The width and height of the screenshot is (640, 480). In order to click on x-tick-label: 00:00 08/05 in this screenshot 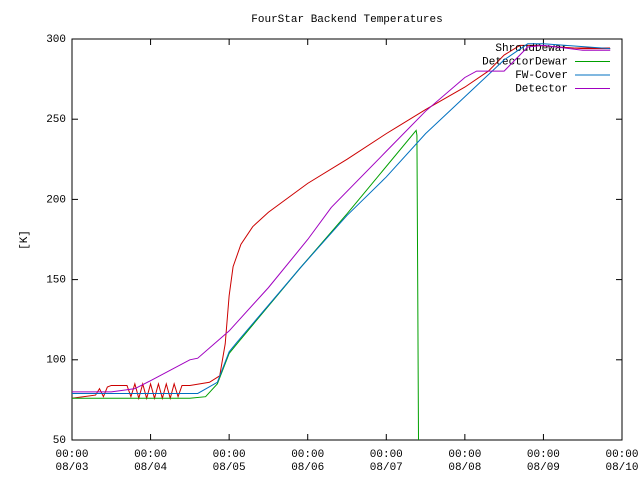, I will do `click(229, 461)`.